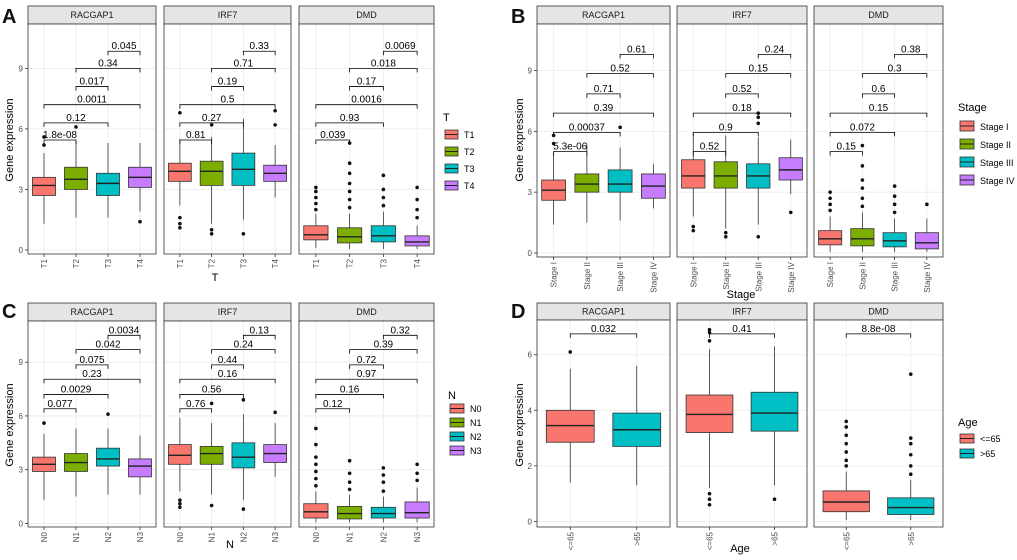 The image size is (1017, 560). Describe the element at coordinates (894, 218) in the screenshot. I see `box-stage-iii` at that location.